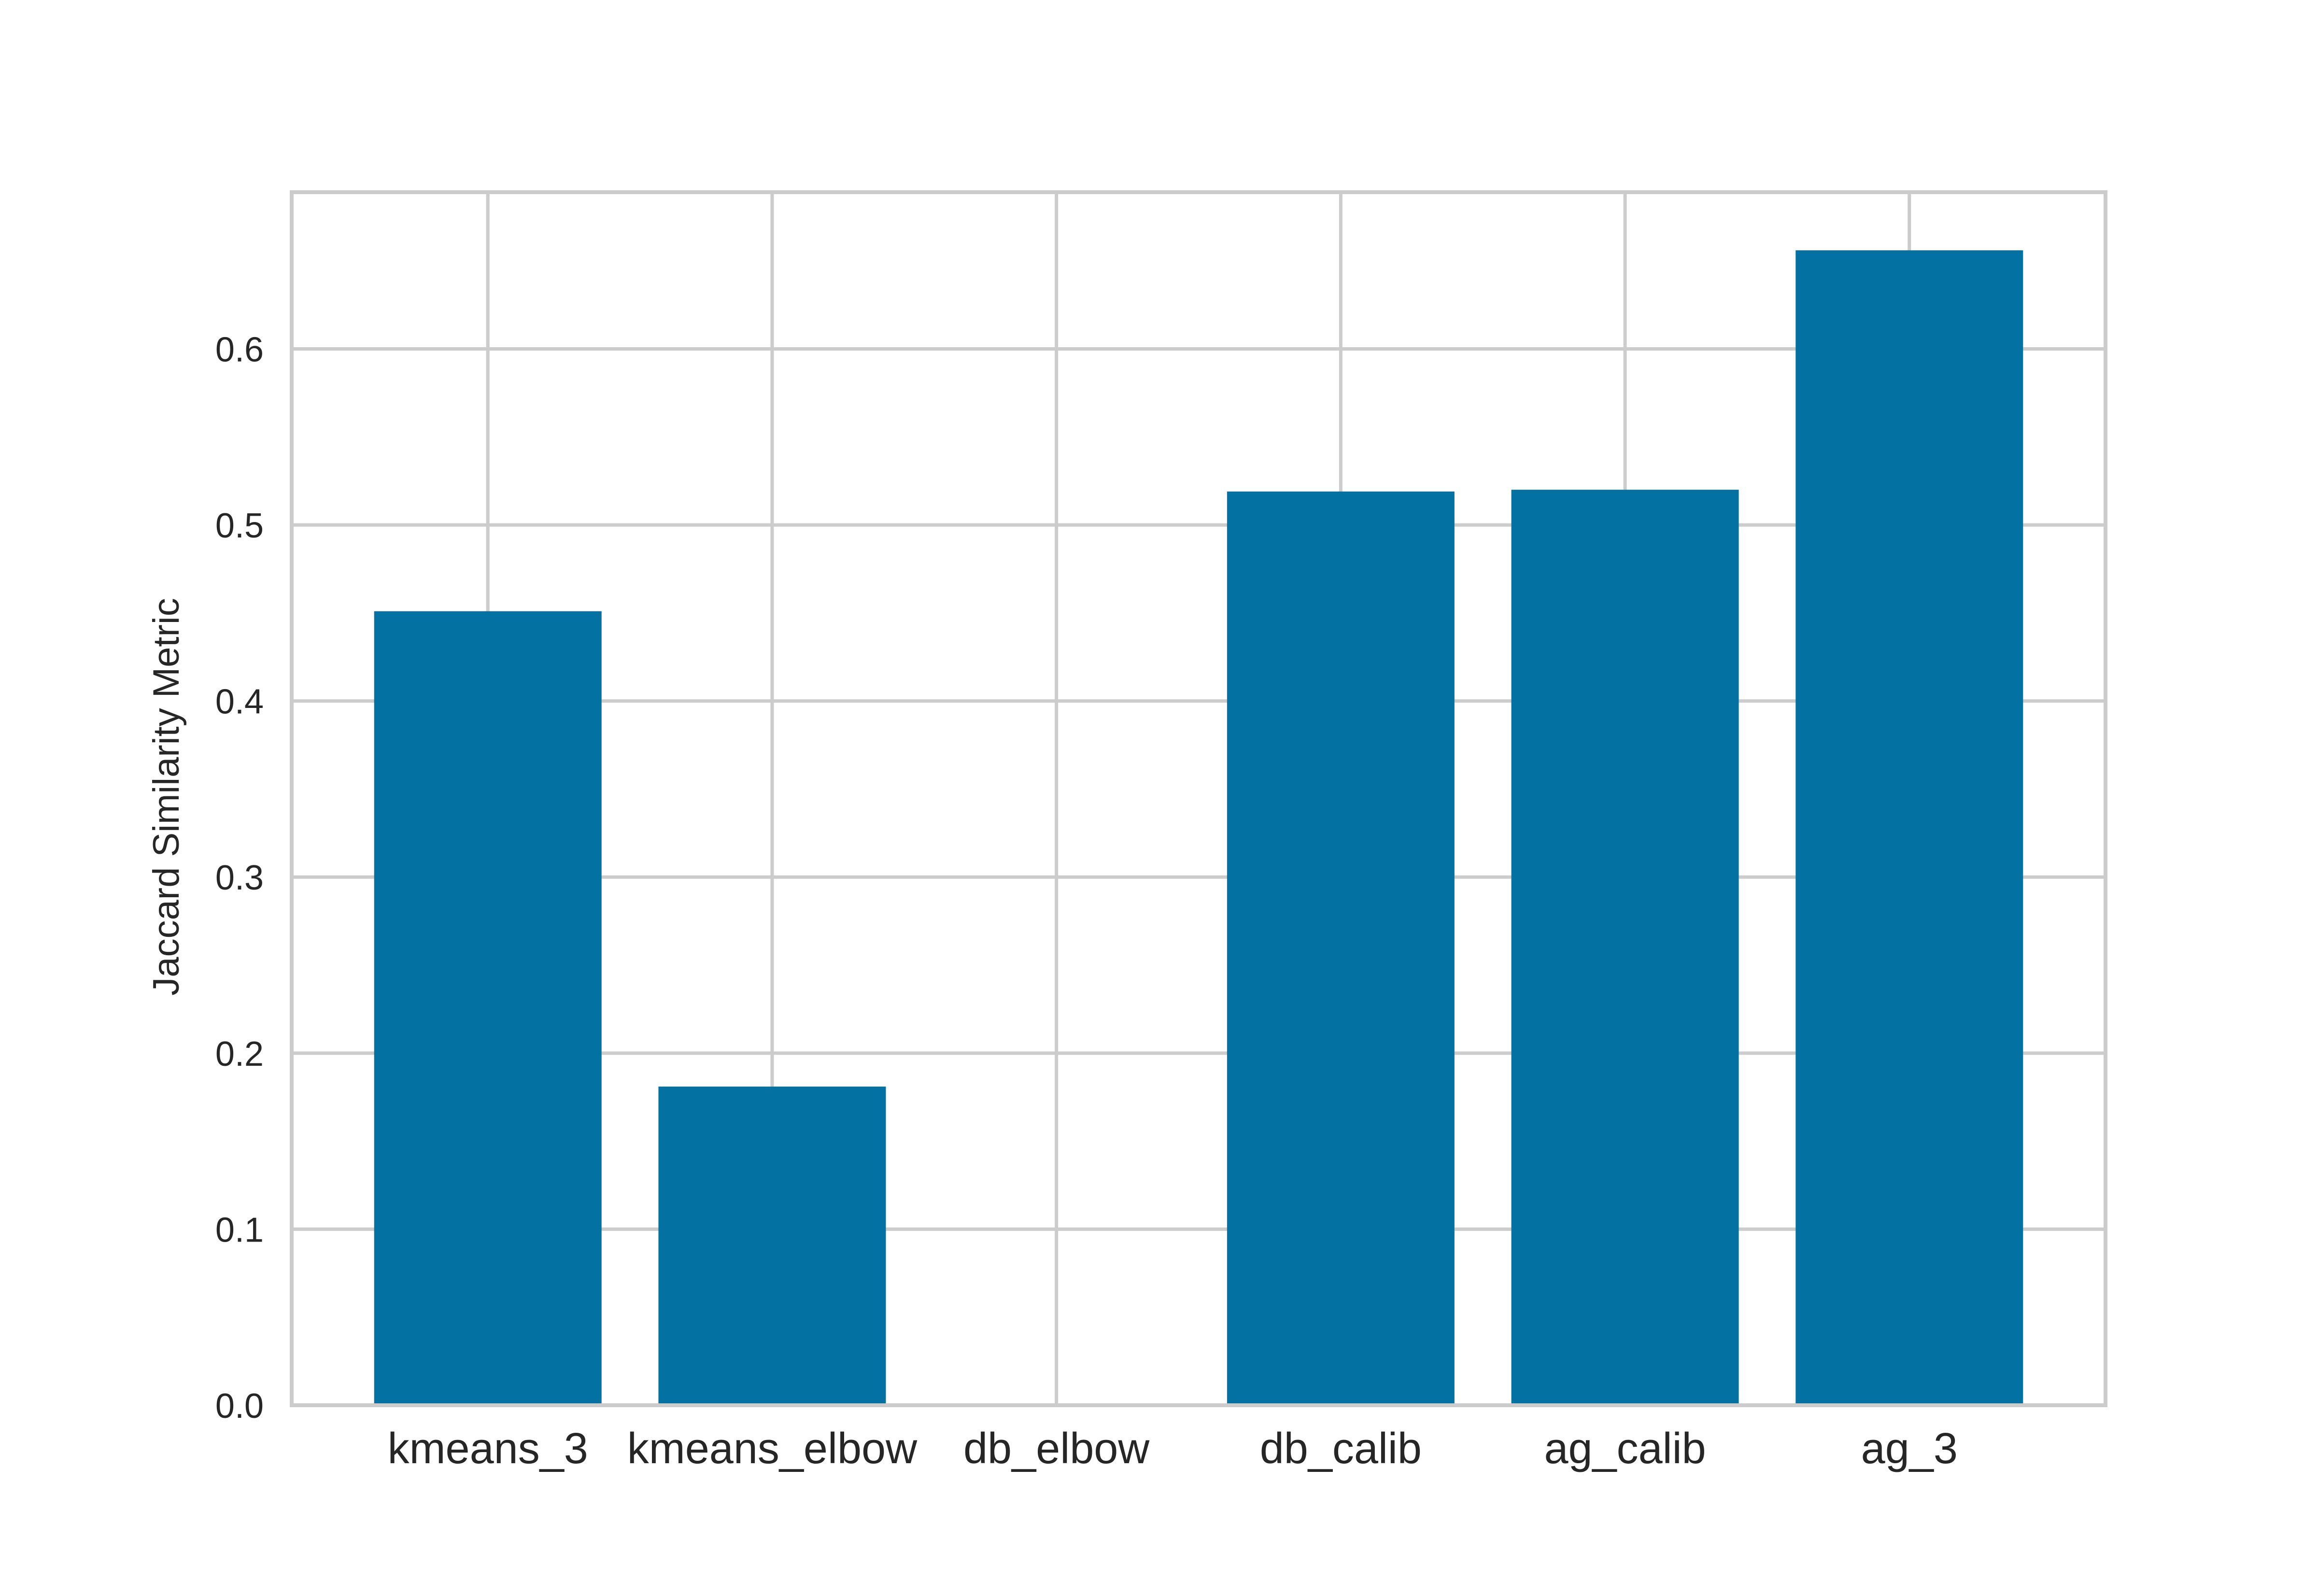 Image resolution: width=2318 pixels, height=1596 pixels. What do you see at coordinates (1341, 948) in the screenshot?
I see `bar-db_calib` at bounding box center [1341, 948].